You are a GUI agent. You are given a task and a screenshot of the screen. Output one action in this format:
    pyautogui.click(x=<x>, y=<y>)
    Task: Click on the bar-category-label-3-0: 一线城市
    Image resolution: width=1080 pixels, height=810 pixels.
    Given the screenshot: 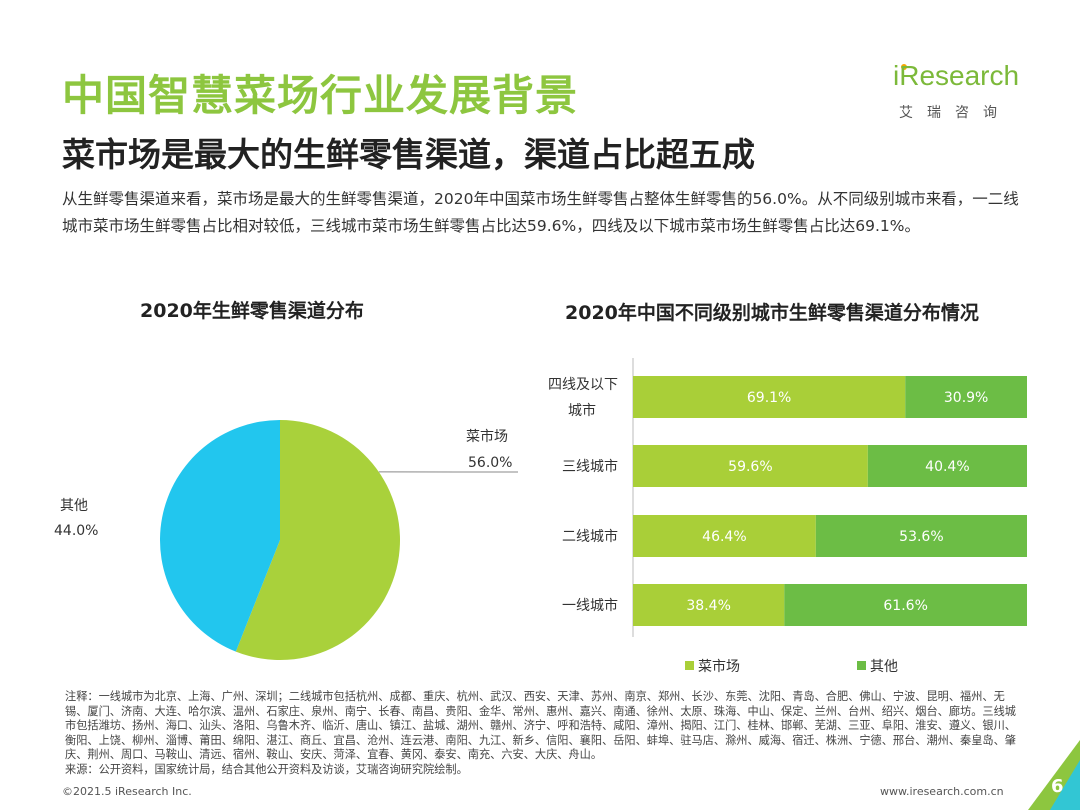 What is the action you would take?
    pyautogui.click(x=590, y=605)
    